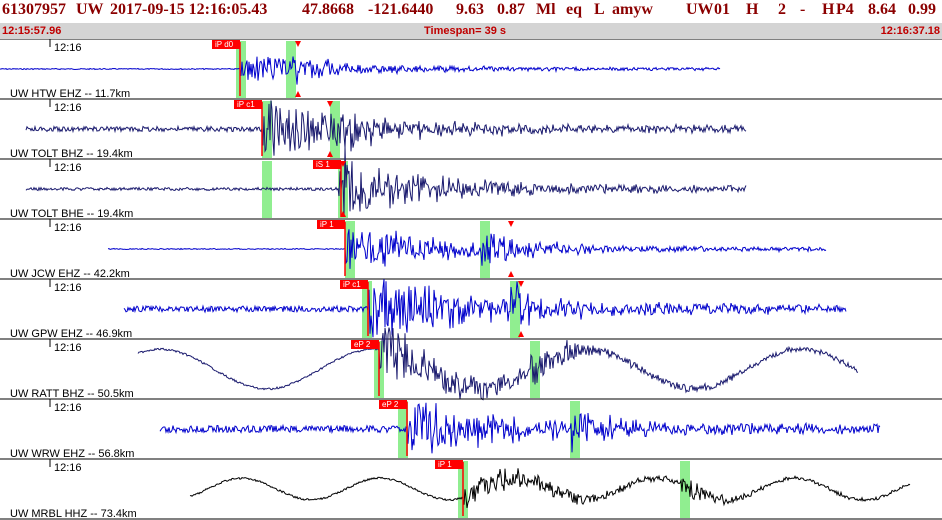  I want to click on station-label: UW TOLT BHE -- 19.4km, so click(71, 214).